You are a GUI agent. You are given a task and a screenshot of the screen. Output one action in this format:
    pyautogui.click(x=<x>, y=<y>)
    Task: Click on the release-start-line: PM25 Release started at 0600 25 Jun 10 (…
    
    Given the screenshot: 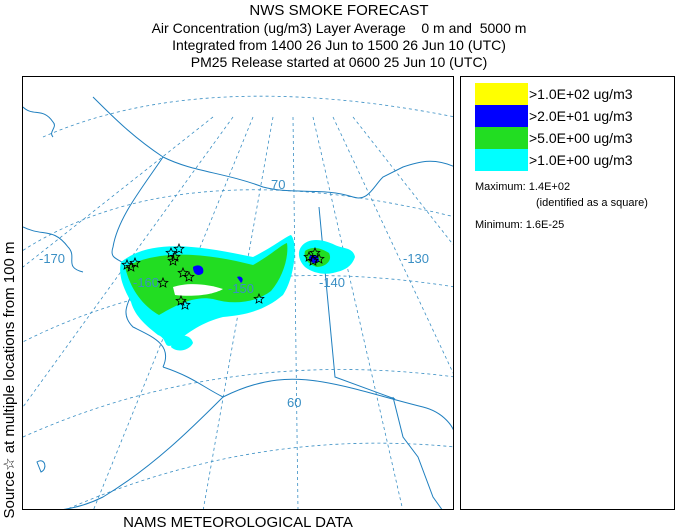 What is the action you would take?
    pyautogui.click(x=339, y=62)
    